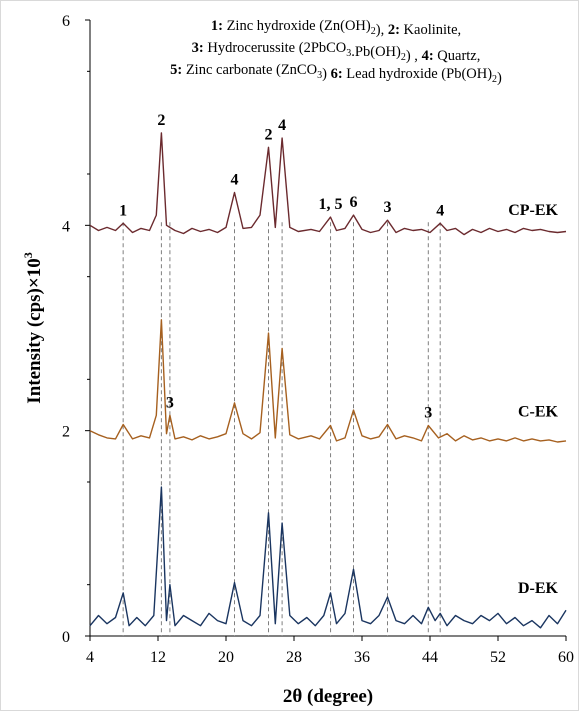 The width and height of the screenshot is (579, 716). I want to click on legend-text: Zinc hydroxide (Zn(OH), so click(297, 26).